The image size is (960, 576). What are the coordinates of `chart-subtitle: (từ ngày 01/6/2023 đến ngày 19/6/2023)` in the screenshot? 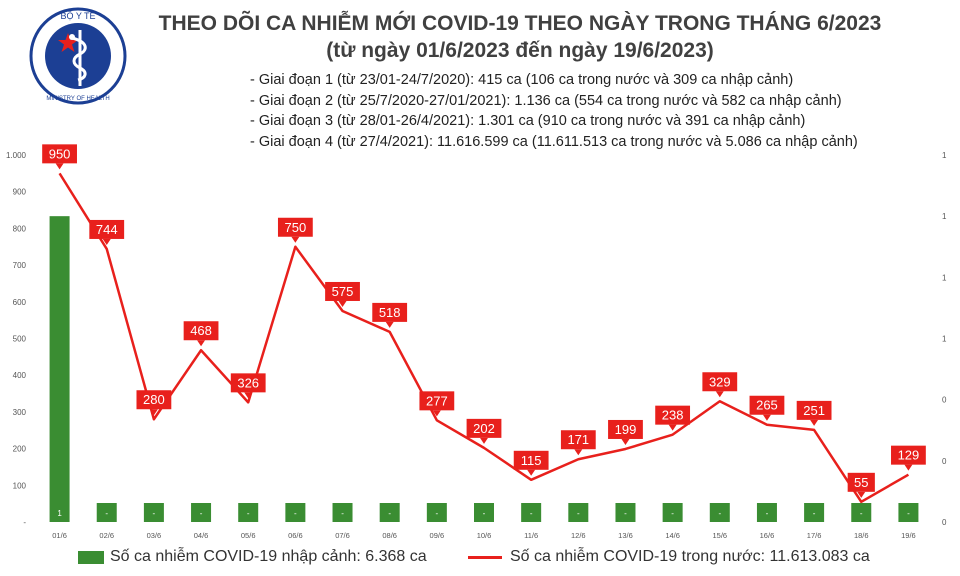 It's located at (520, 50).